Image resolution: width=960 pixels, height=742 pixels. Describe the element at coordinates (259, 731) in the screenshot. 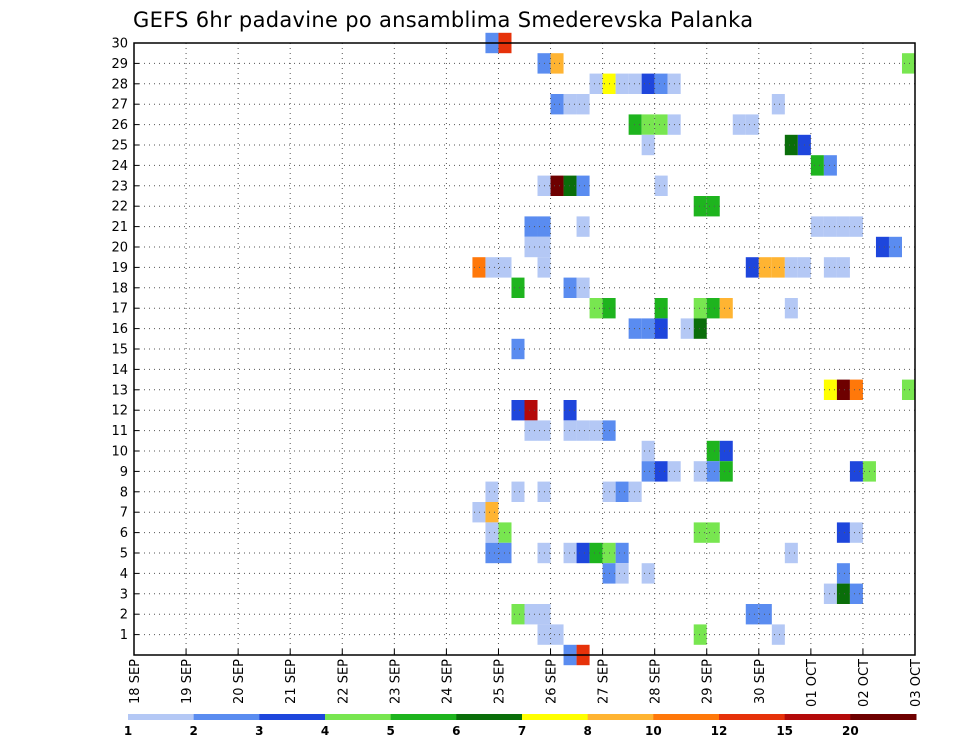

I see `legend-label: 3` at that location.